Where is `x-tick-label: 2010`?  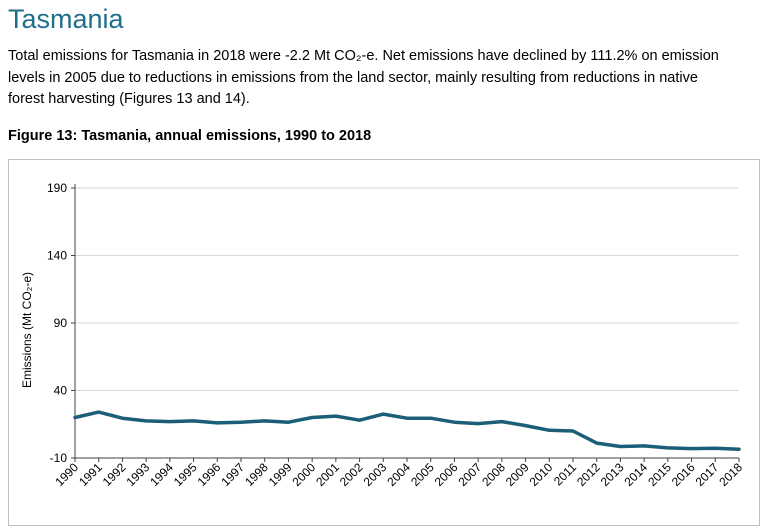 x-tick-label: 2010 is located at coordinates (541, 474).